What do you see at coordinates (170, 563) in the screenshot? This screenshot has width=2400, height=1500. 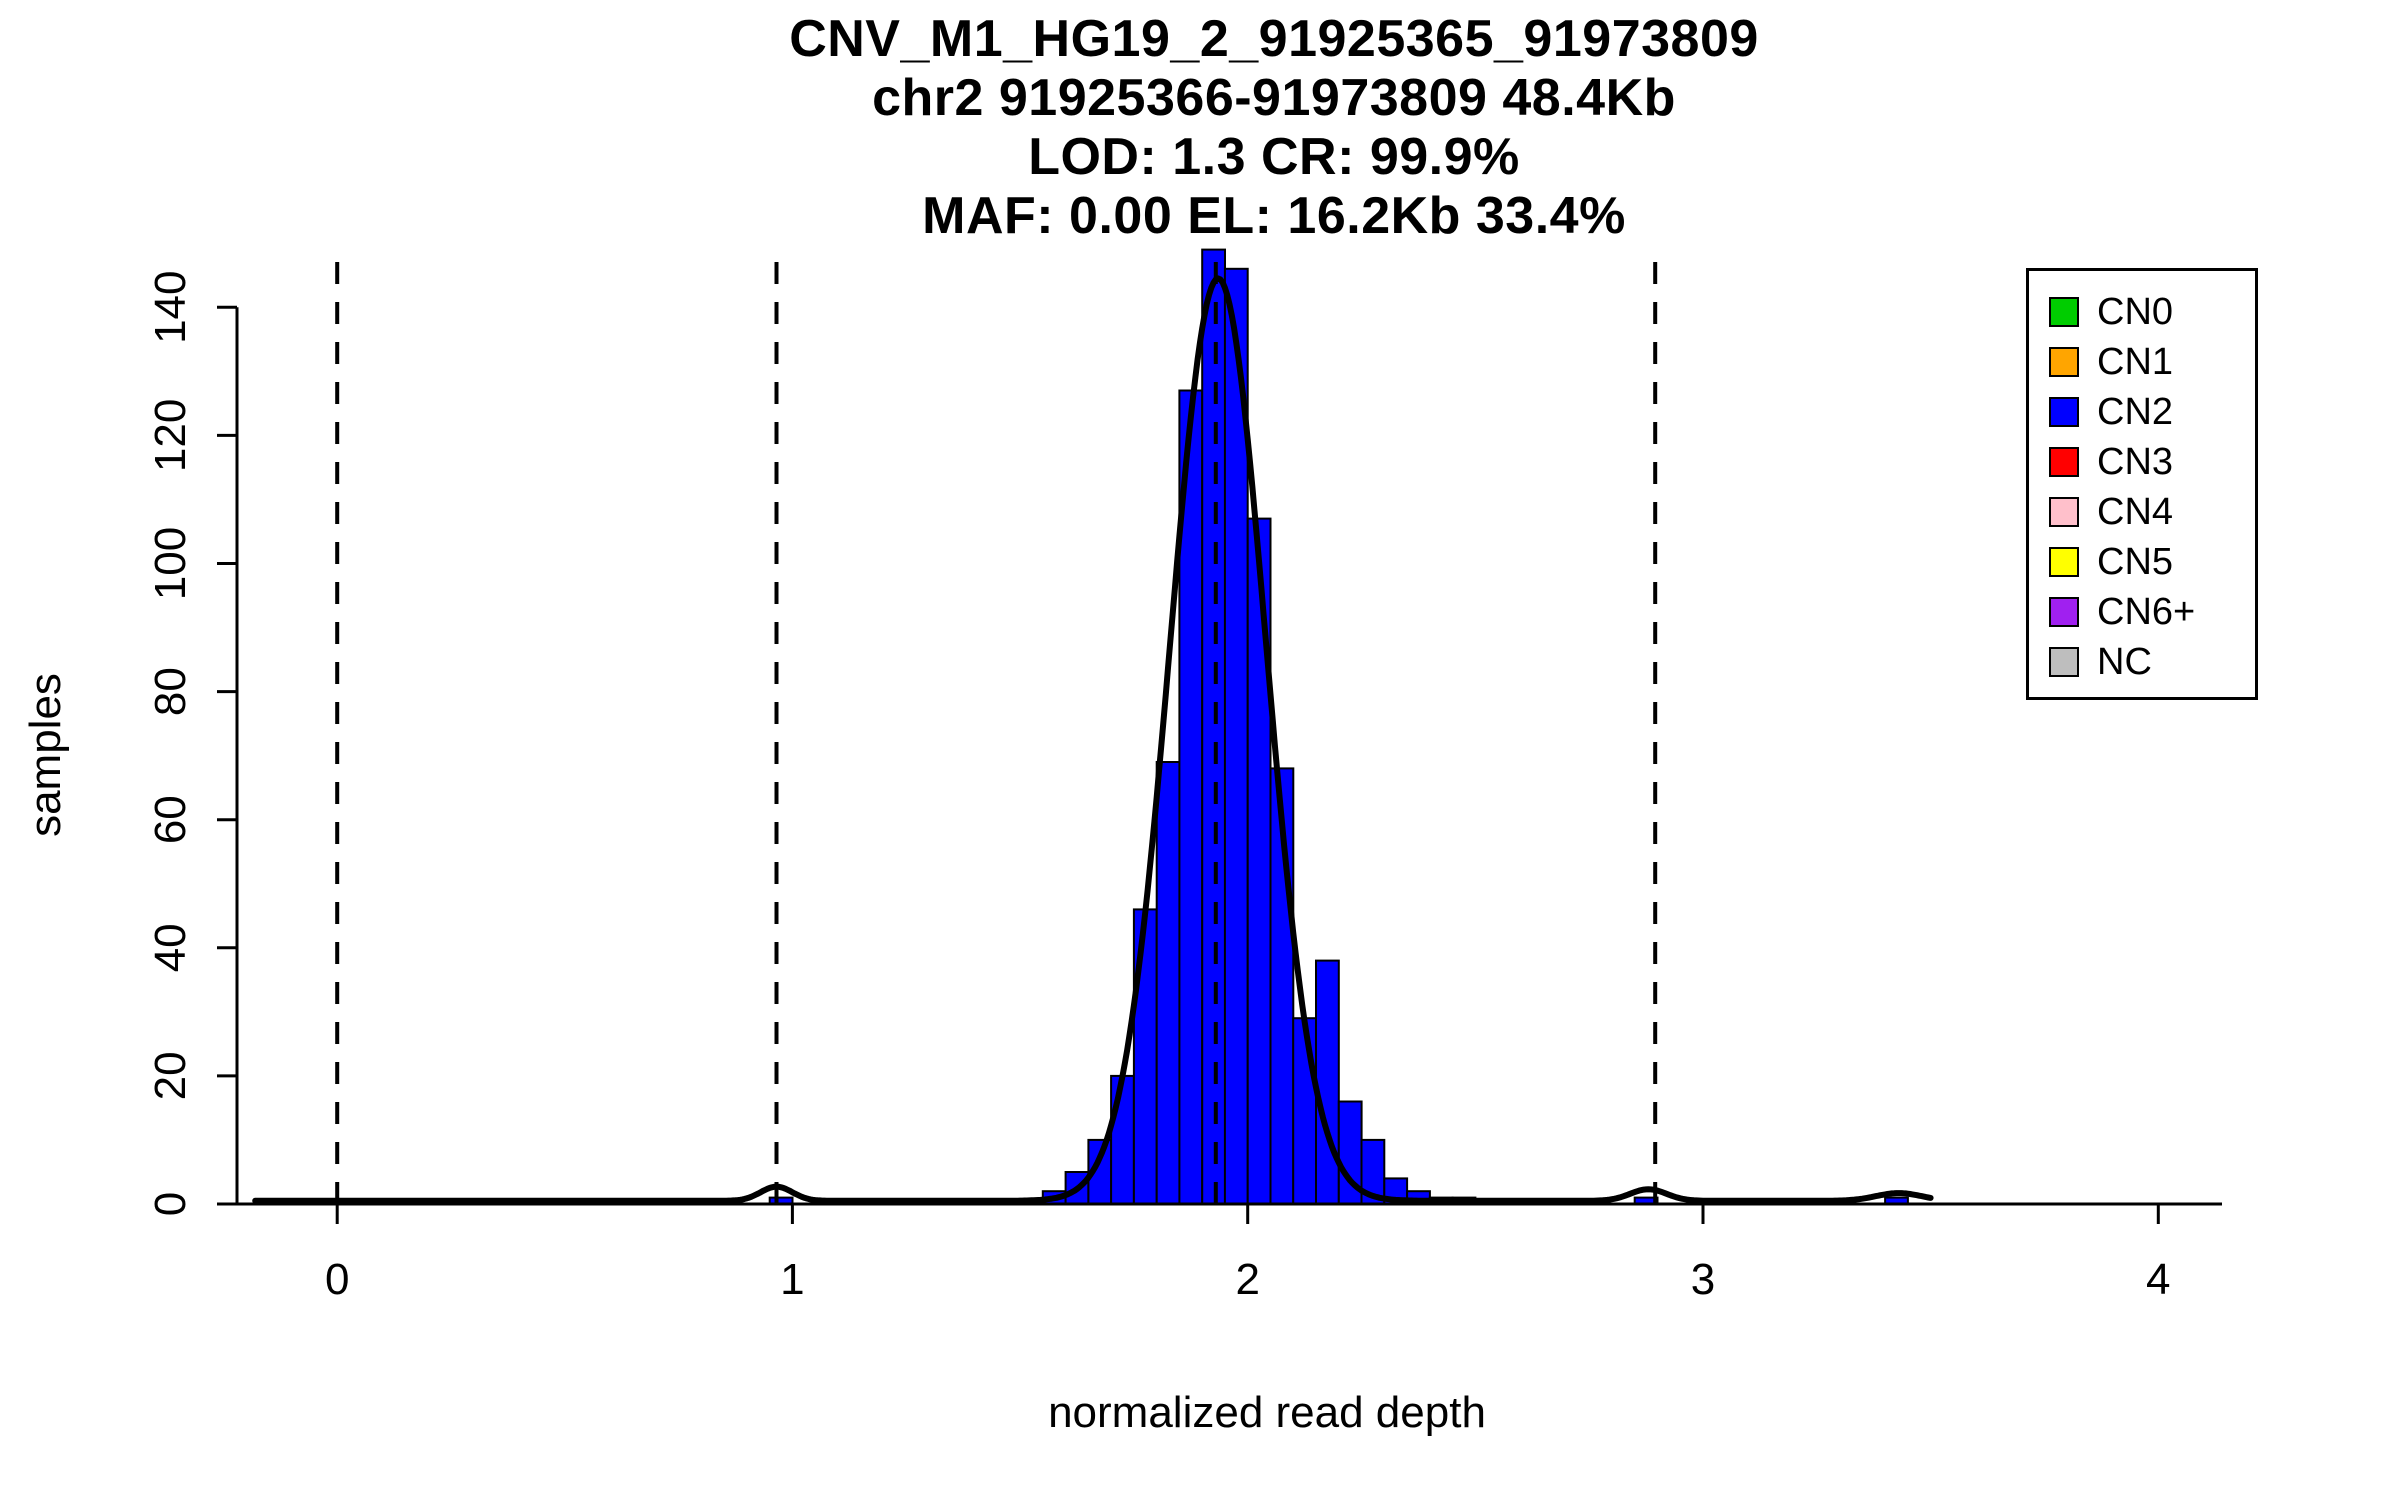 I see `y-tick-label: 100` at bounding box center [170, 563].